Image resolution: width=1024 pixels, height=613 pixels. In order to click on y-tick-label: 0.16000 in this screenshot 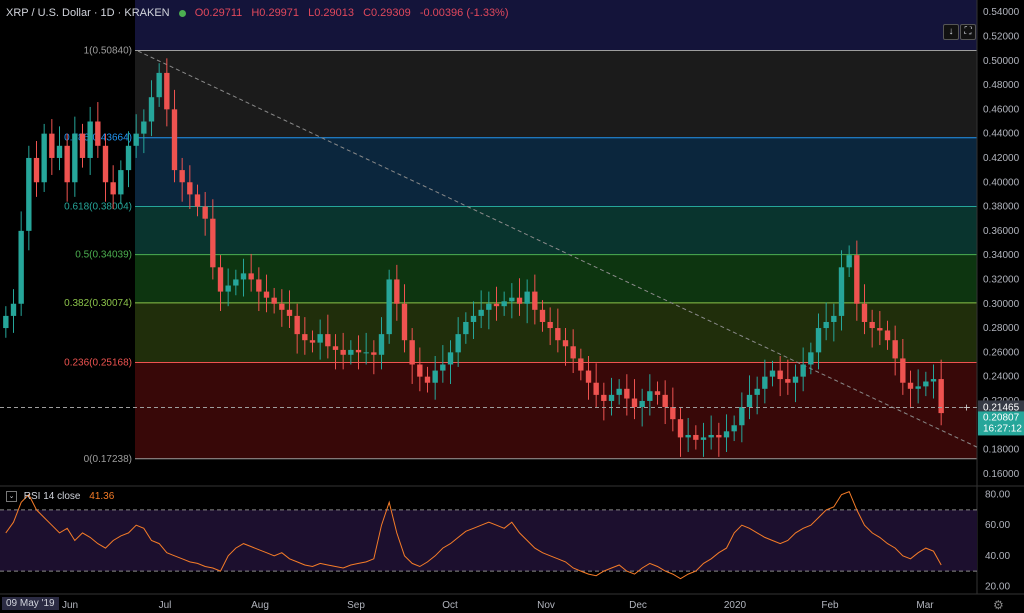, I will do `click(1001, 474)`.